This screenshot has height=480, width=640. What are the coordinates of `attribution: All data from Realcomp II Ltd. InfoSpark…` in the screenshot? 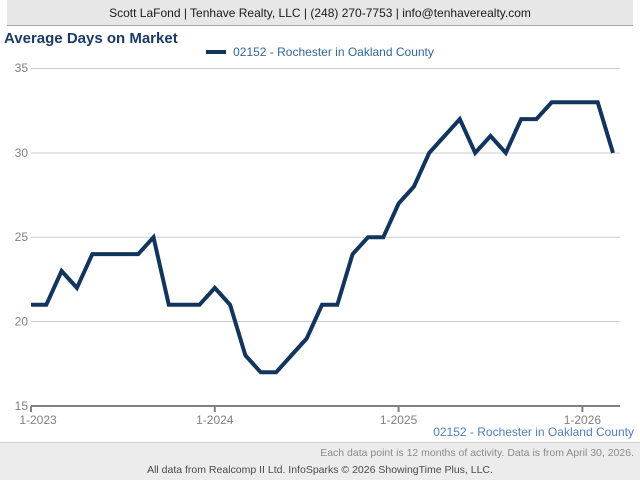 It's located at (320, 470).